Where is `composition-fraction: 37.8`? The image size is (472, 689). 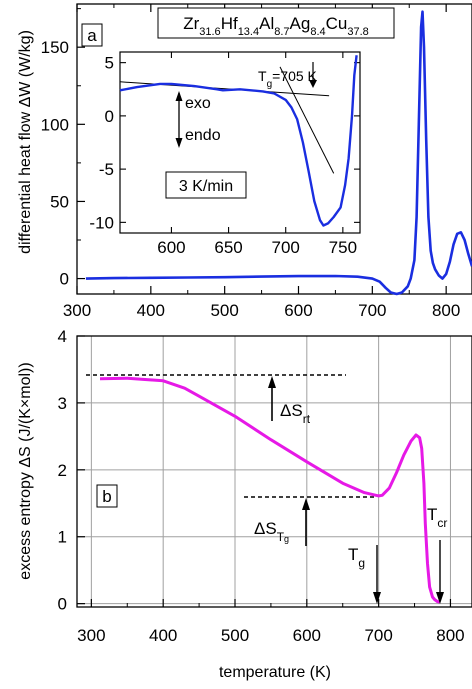 composition-fraction: 37.8 is located at coordinates (357, 32).